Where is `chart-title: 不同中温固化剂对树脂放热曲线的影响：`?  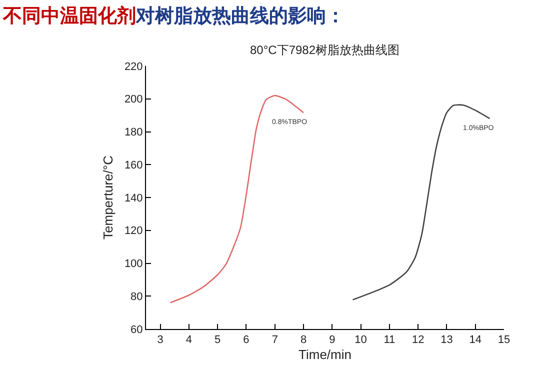
chart-title: 不同中温固化剂对树脂放热曲线的影响： is located at coordinates (173, 16).